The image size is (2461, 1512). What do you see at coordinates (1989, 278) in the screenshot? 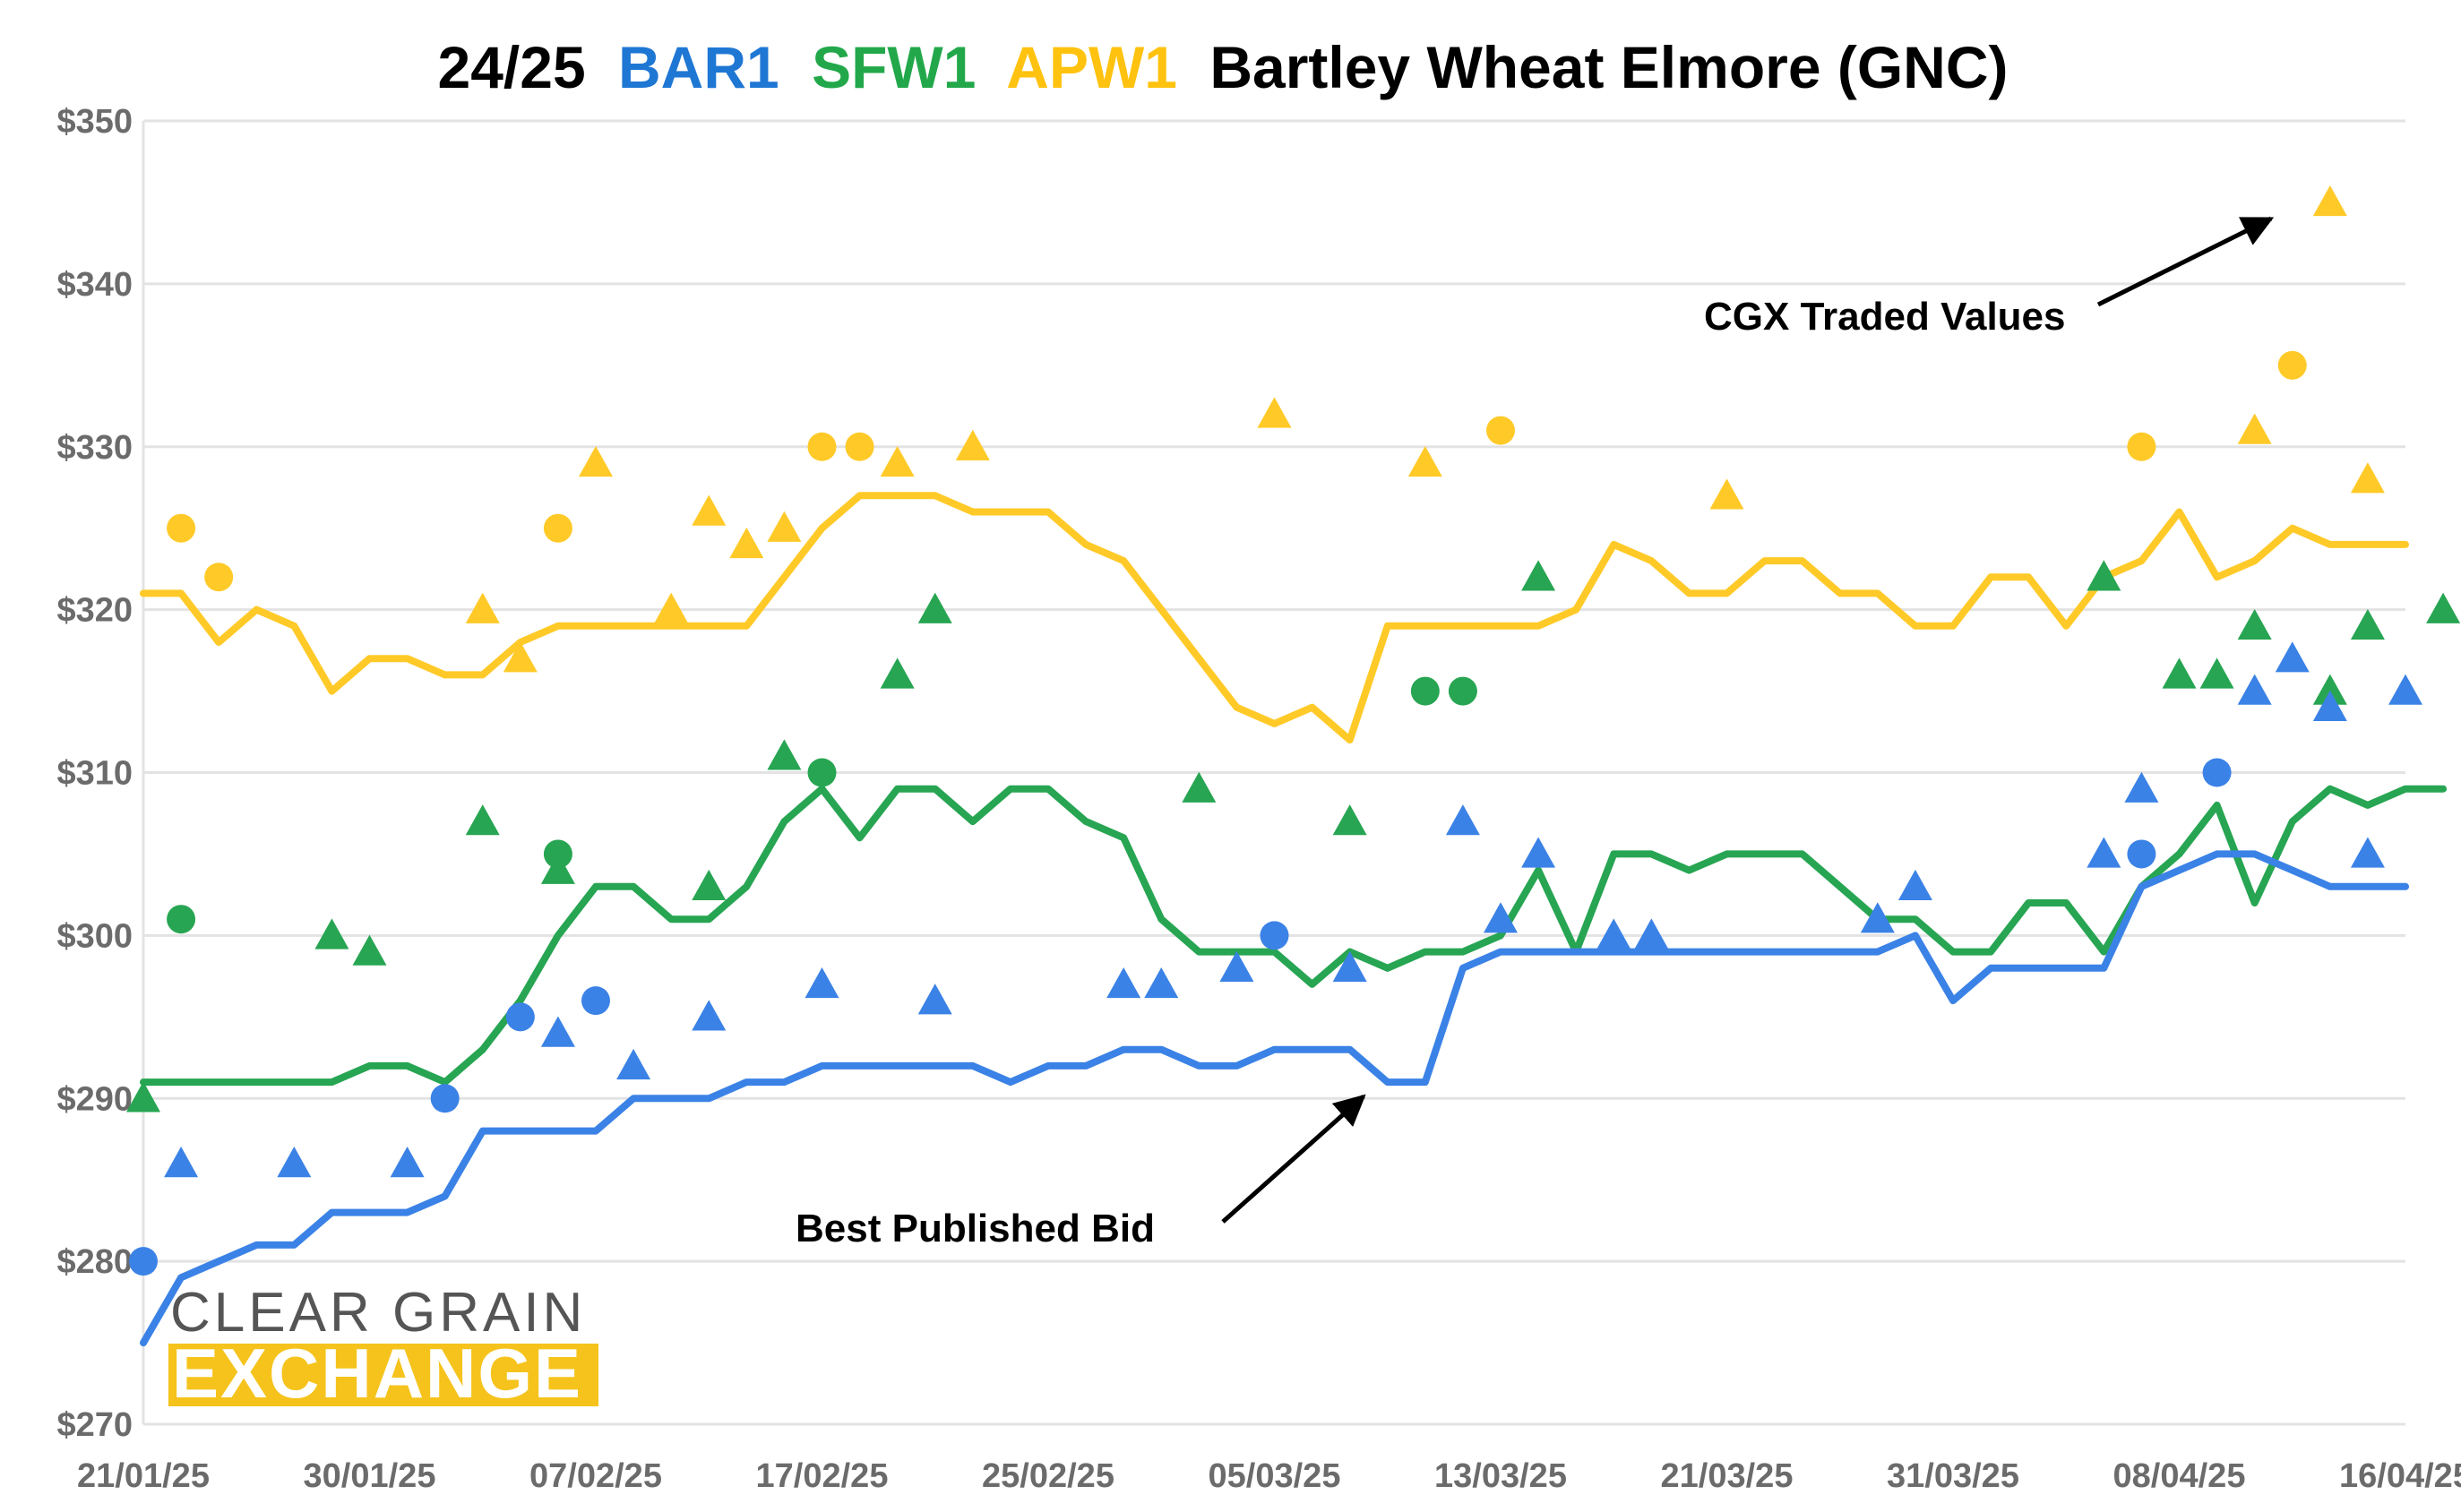
I see `annotation-cgx-traded: CGX Traded Values` at bounding box center [1989, 278].